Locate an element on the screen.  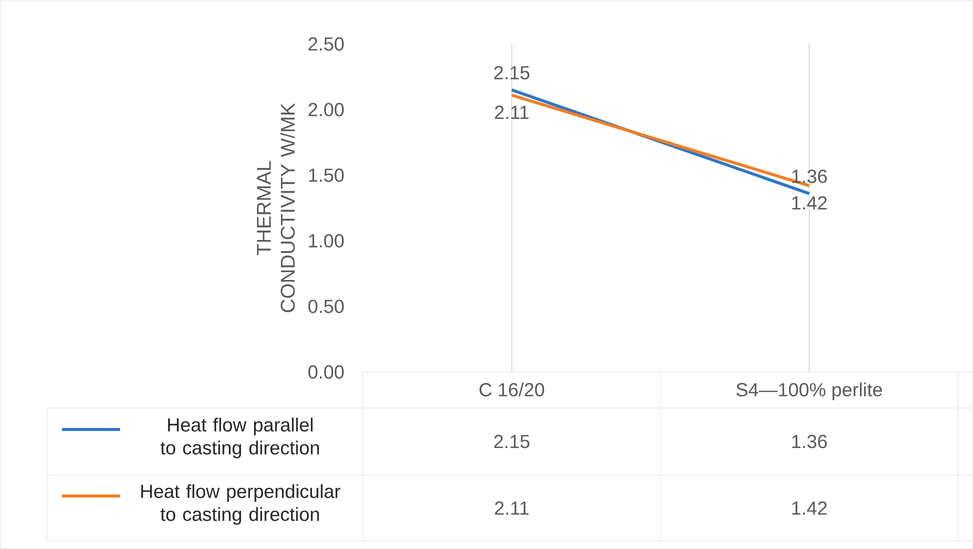
annotation: 2.11 is located at coordinates (511, 112).